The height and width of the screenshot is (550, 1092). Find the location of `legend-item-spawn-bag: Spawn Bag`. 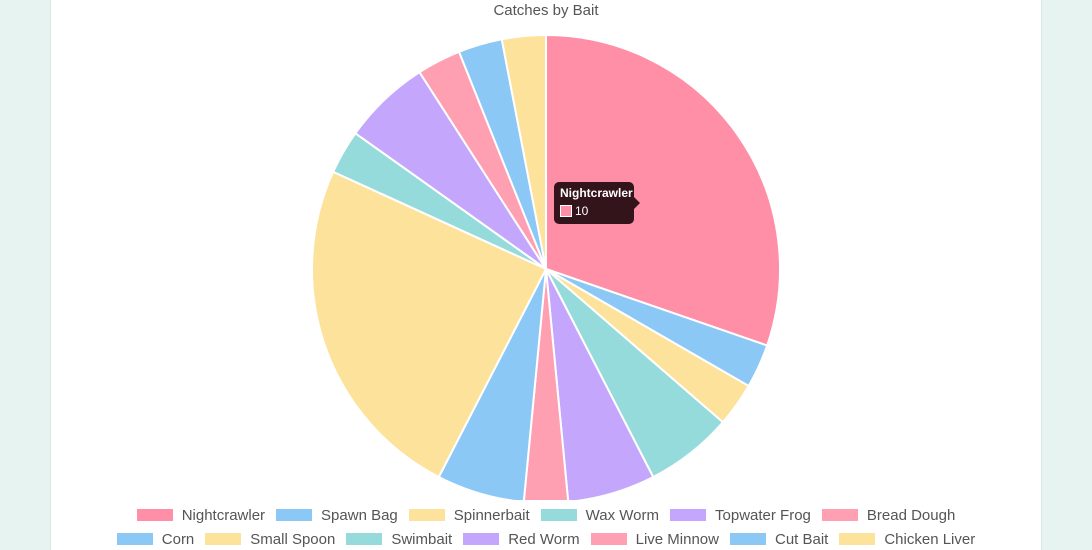

legend-item-spawn-bag: Spawn Bag is located at coordinates (337, 515).